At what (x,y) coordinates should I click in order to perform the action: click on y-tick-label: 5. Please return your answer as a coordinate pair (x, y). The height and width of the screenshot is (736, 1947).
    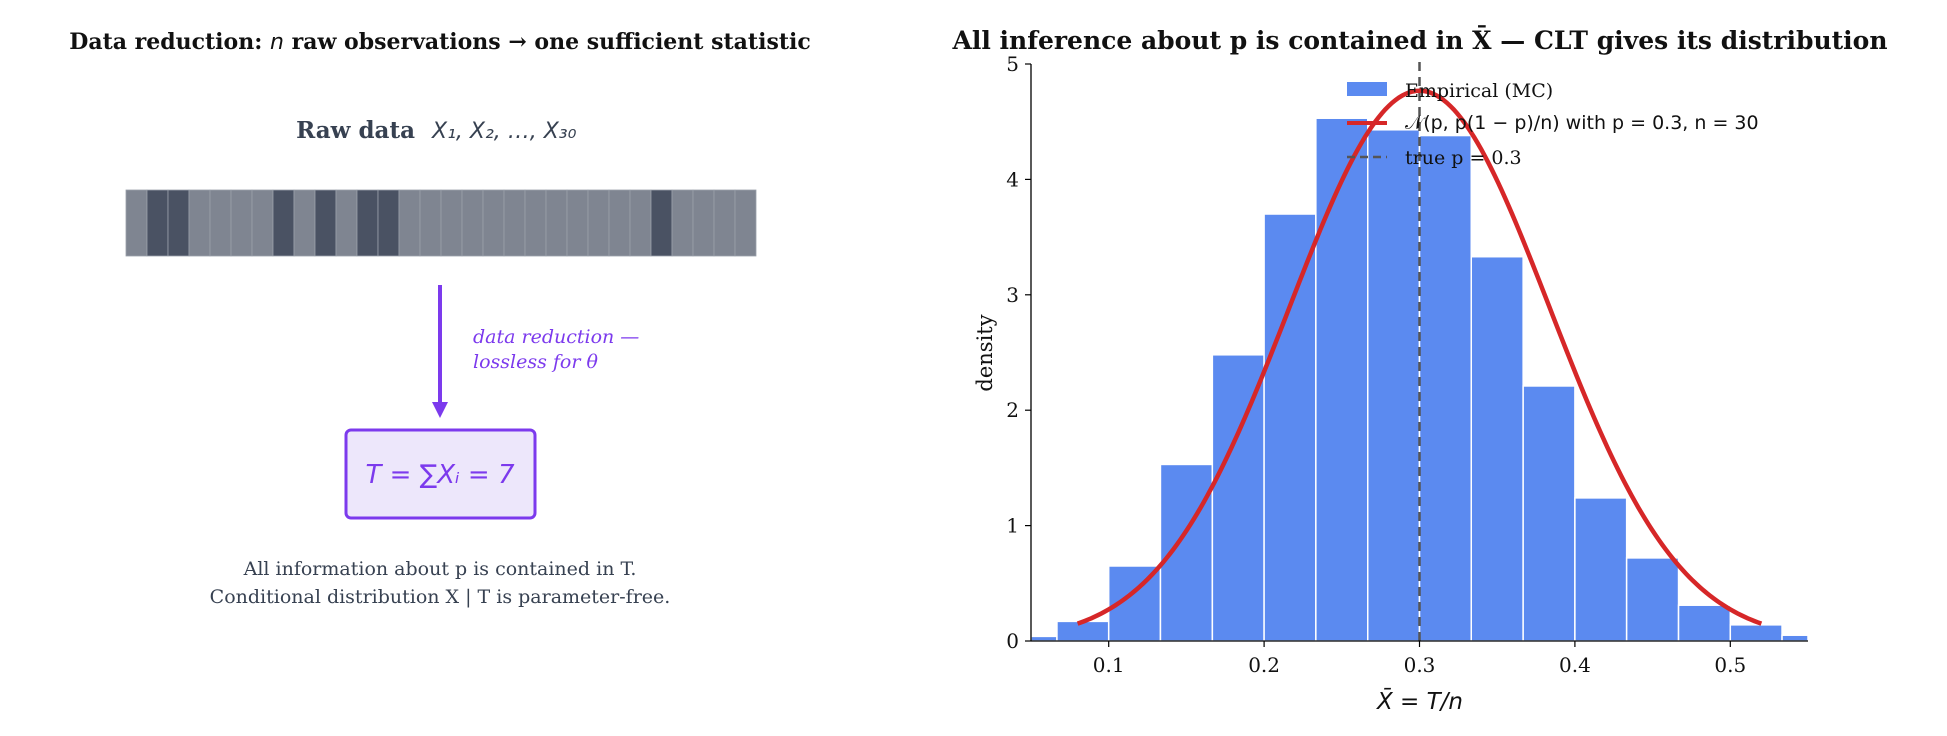
    Looking at the image, I should click on (1012, 64).